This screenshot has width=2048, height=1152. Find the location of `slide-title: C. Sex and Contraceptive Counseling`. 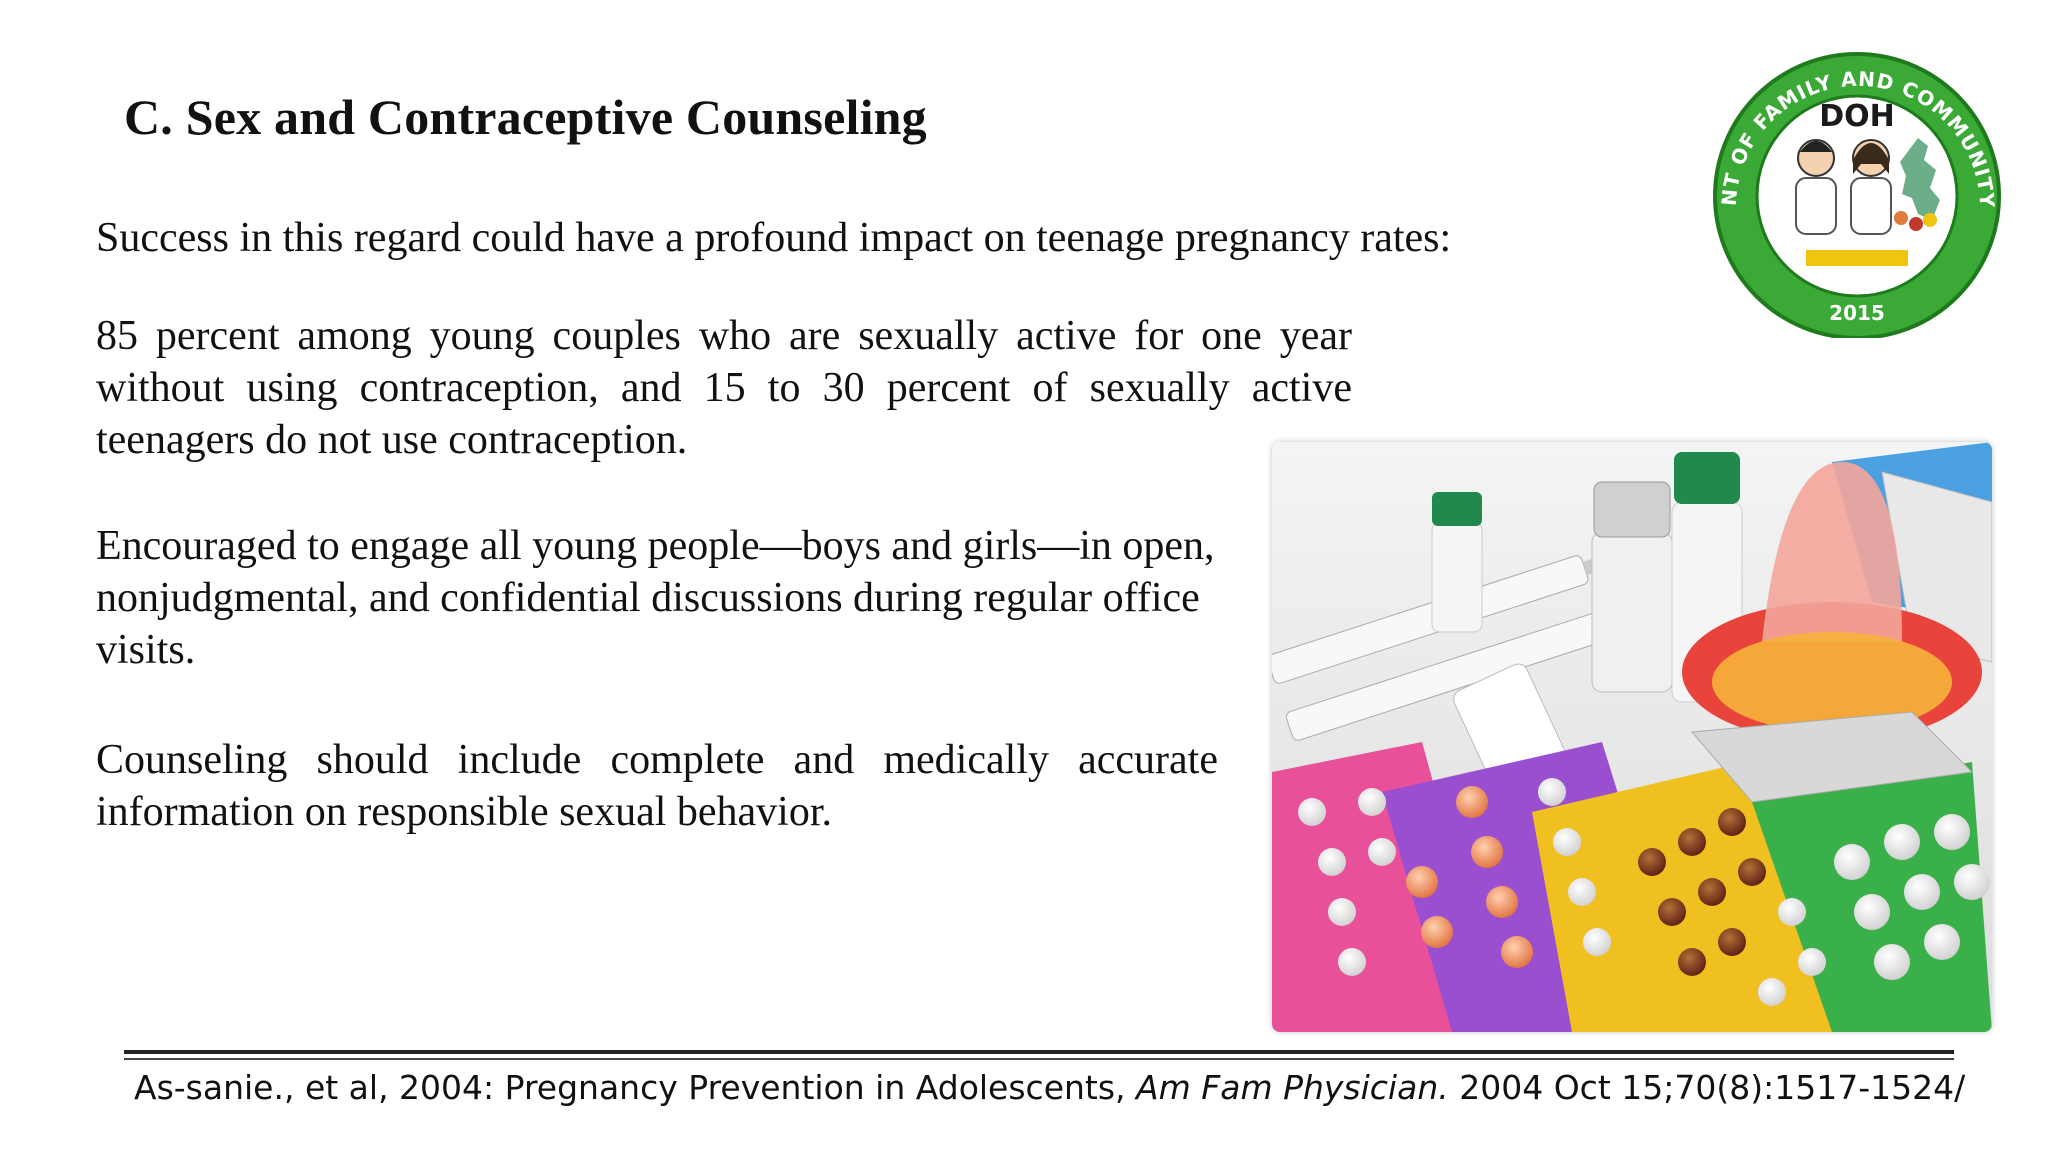

slide-title: C. Sex and Contraceptive Counseling is located at coordinates (525, 117).